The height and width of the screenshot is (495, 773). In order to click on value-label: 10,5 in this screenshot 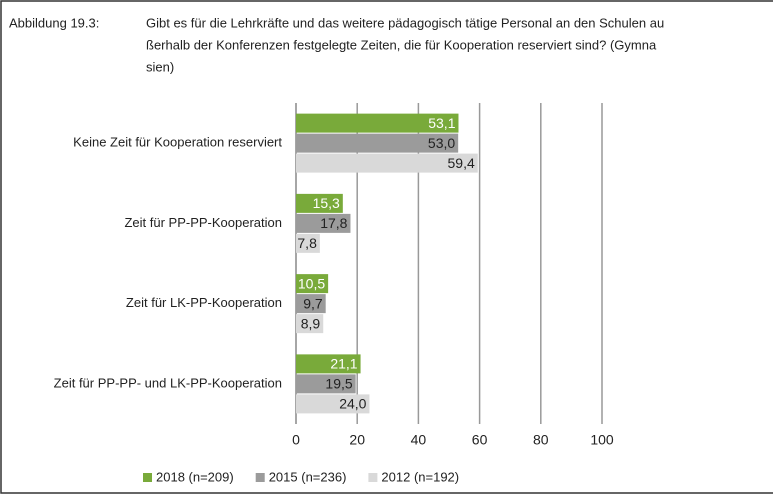, I will do `click(311, 283)`.